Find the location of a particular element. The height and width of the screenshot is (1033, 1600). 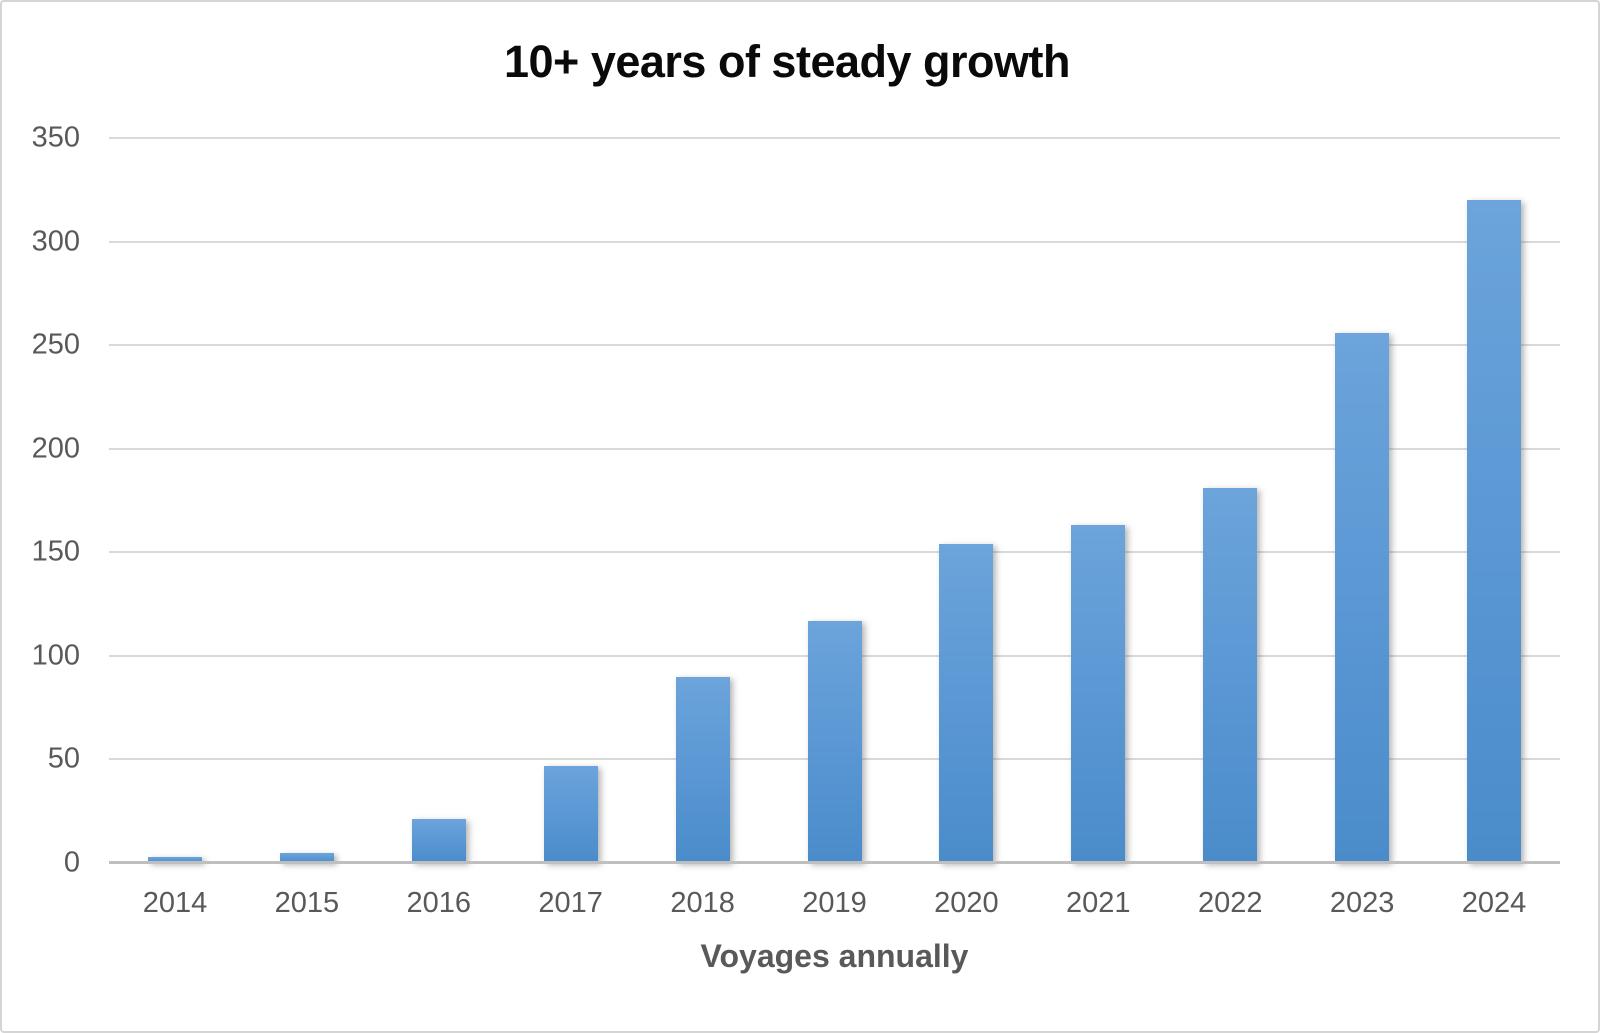

y-tick-label: 0 is located at coordinates (71, 862).